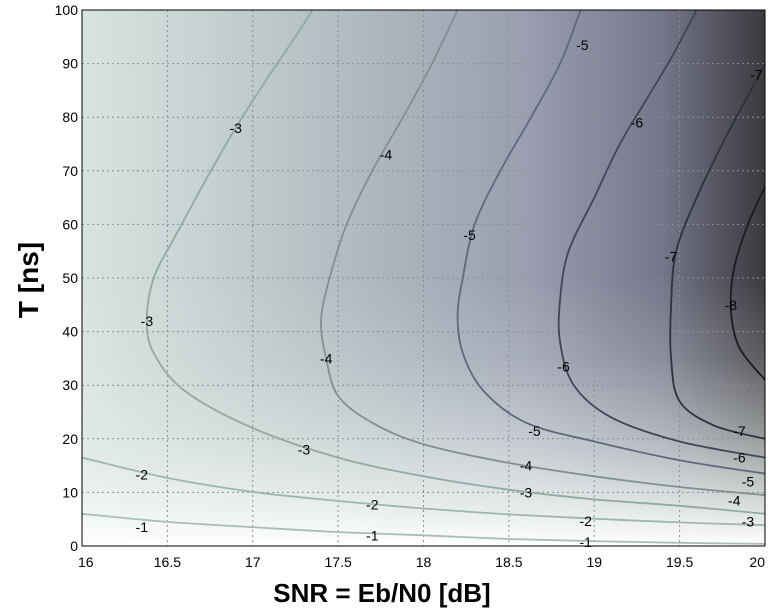 This screenshot has height=615, width=772. Describe the element at coordinates (70, 171) in the screenshot. I see `y-tick-label: 70` at that location.